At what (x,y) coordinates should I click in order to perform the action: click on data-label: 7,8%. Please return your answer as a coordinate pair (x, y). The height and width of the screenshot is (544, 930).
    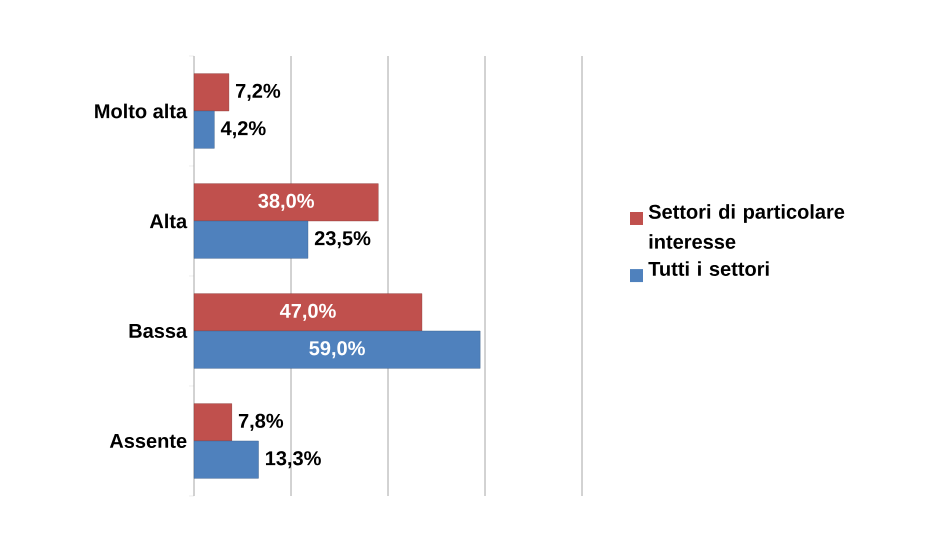
    Looking at the image, I should click on (261, 422).